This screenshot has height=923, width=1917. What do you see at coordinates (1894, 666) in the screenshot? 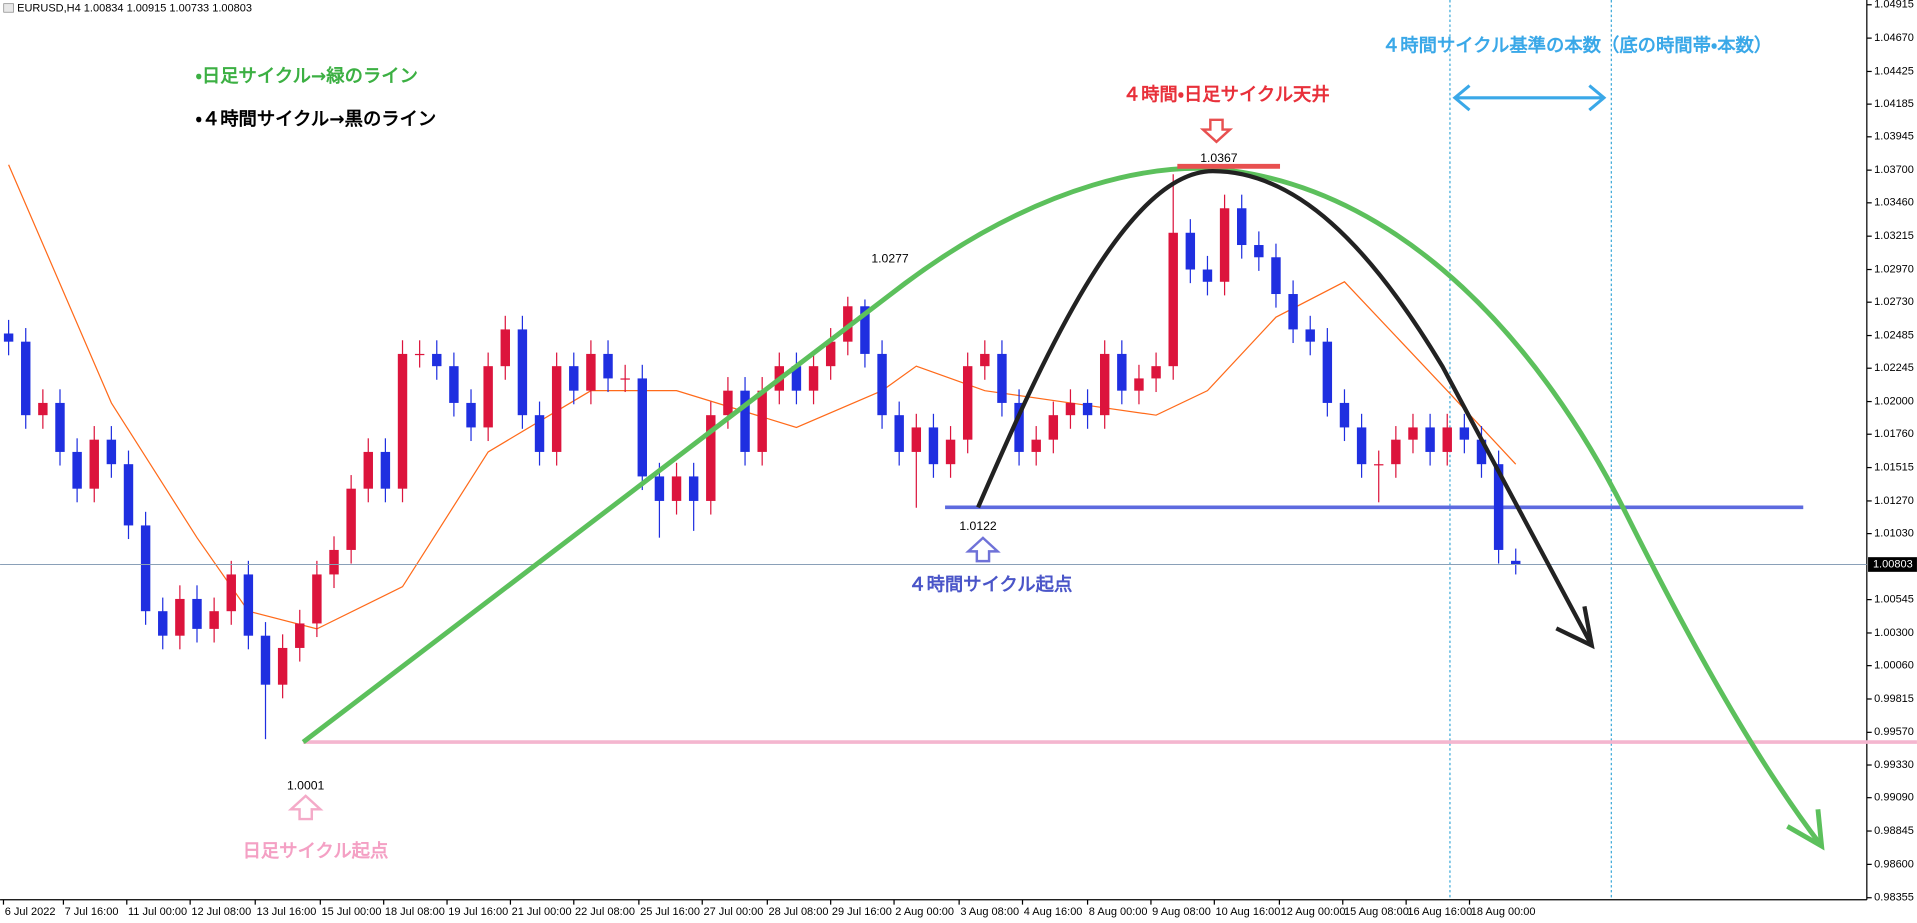
I see `y-tick-label: 1.00060` at bounding box center [1894, 666].